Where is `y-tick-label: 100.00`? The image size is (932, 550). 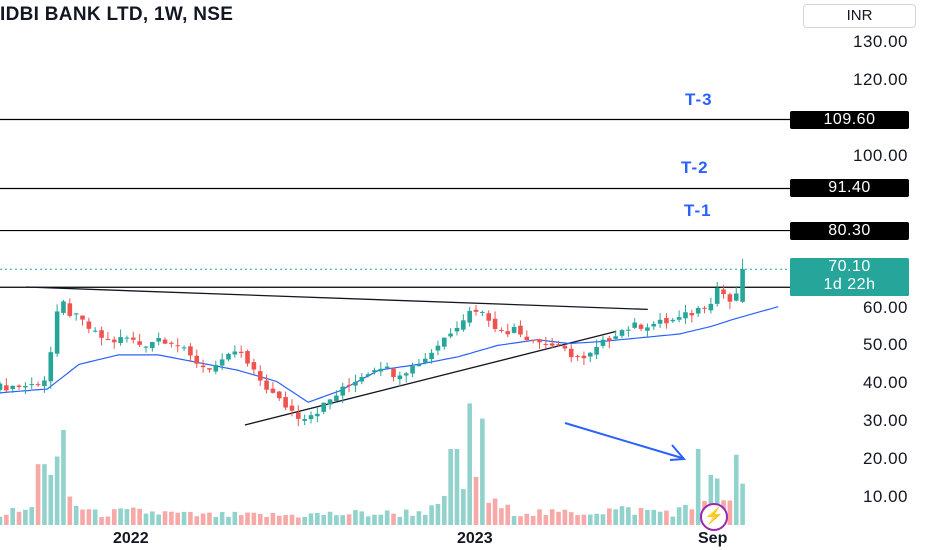 y-tick-label: 100.00 is located at coordinates (880, 155).